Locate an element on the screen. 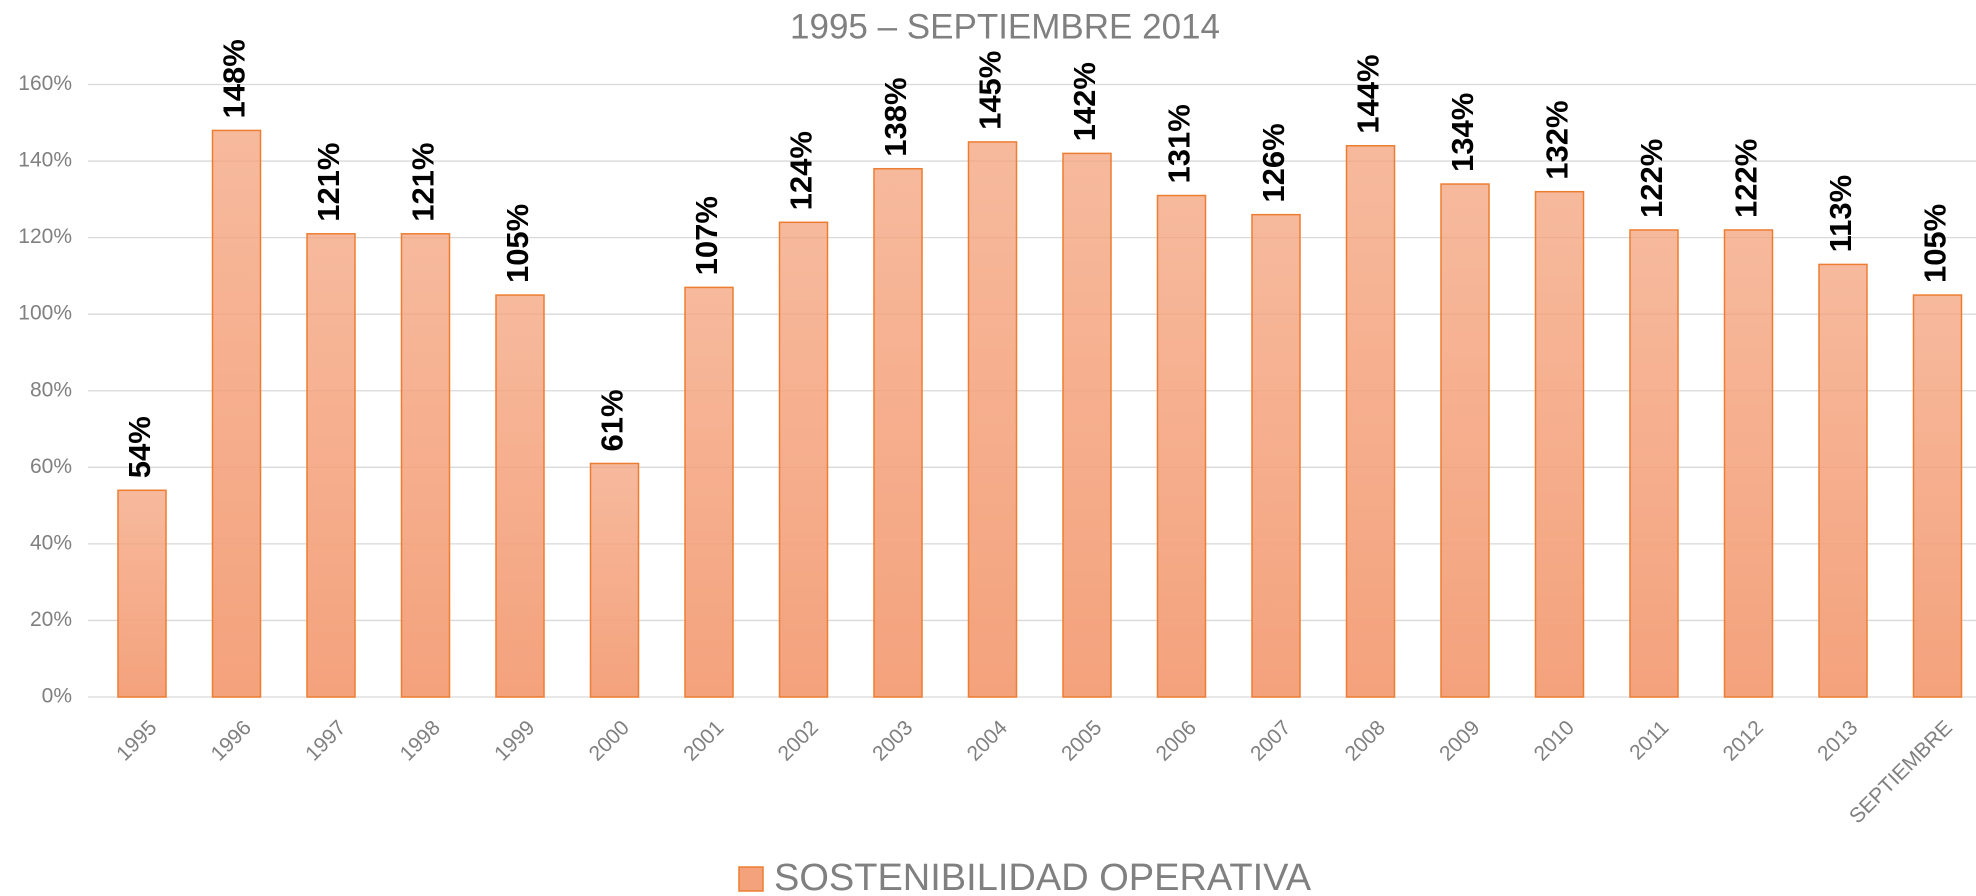 This screenshot has height=896, width=1976. y-tick-label: 140% is located at coordinates (45, 160).